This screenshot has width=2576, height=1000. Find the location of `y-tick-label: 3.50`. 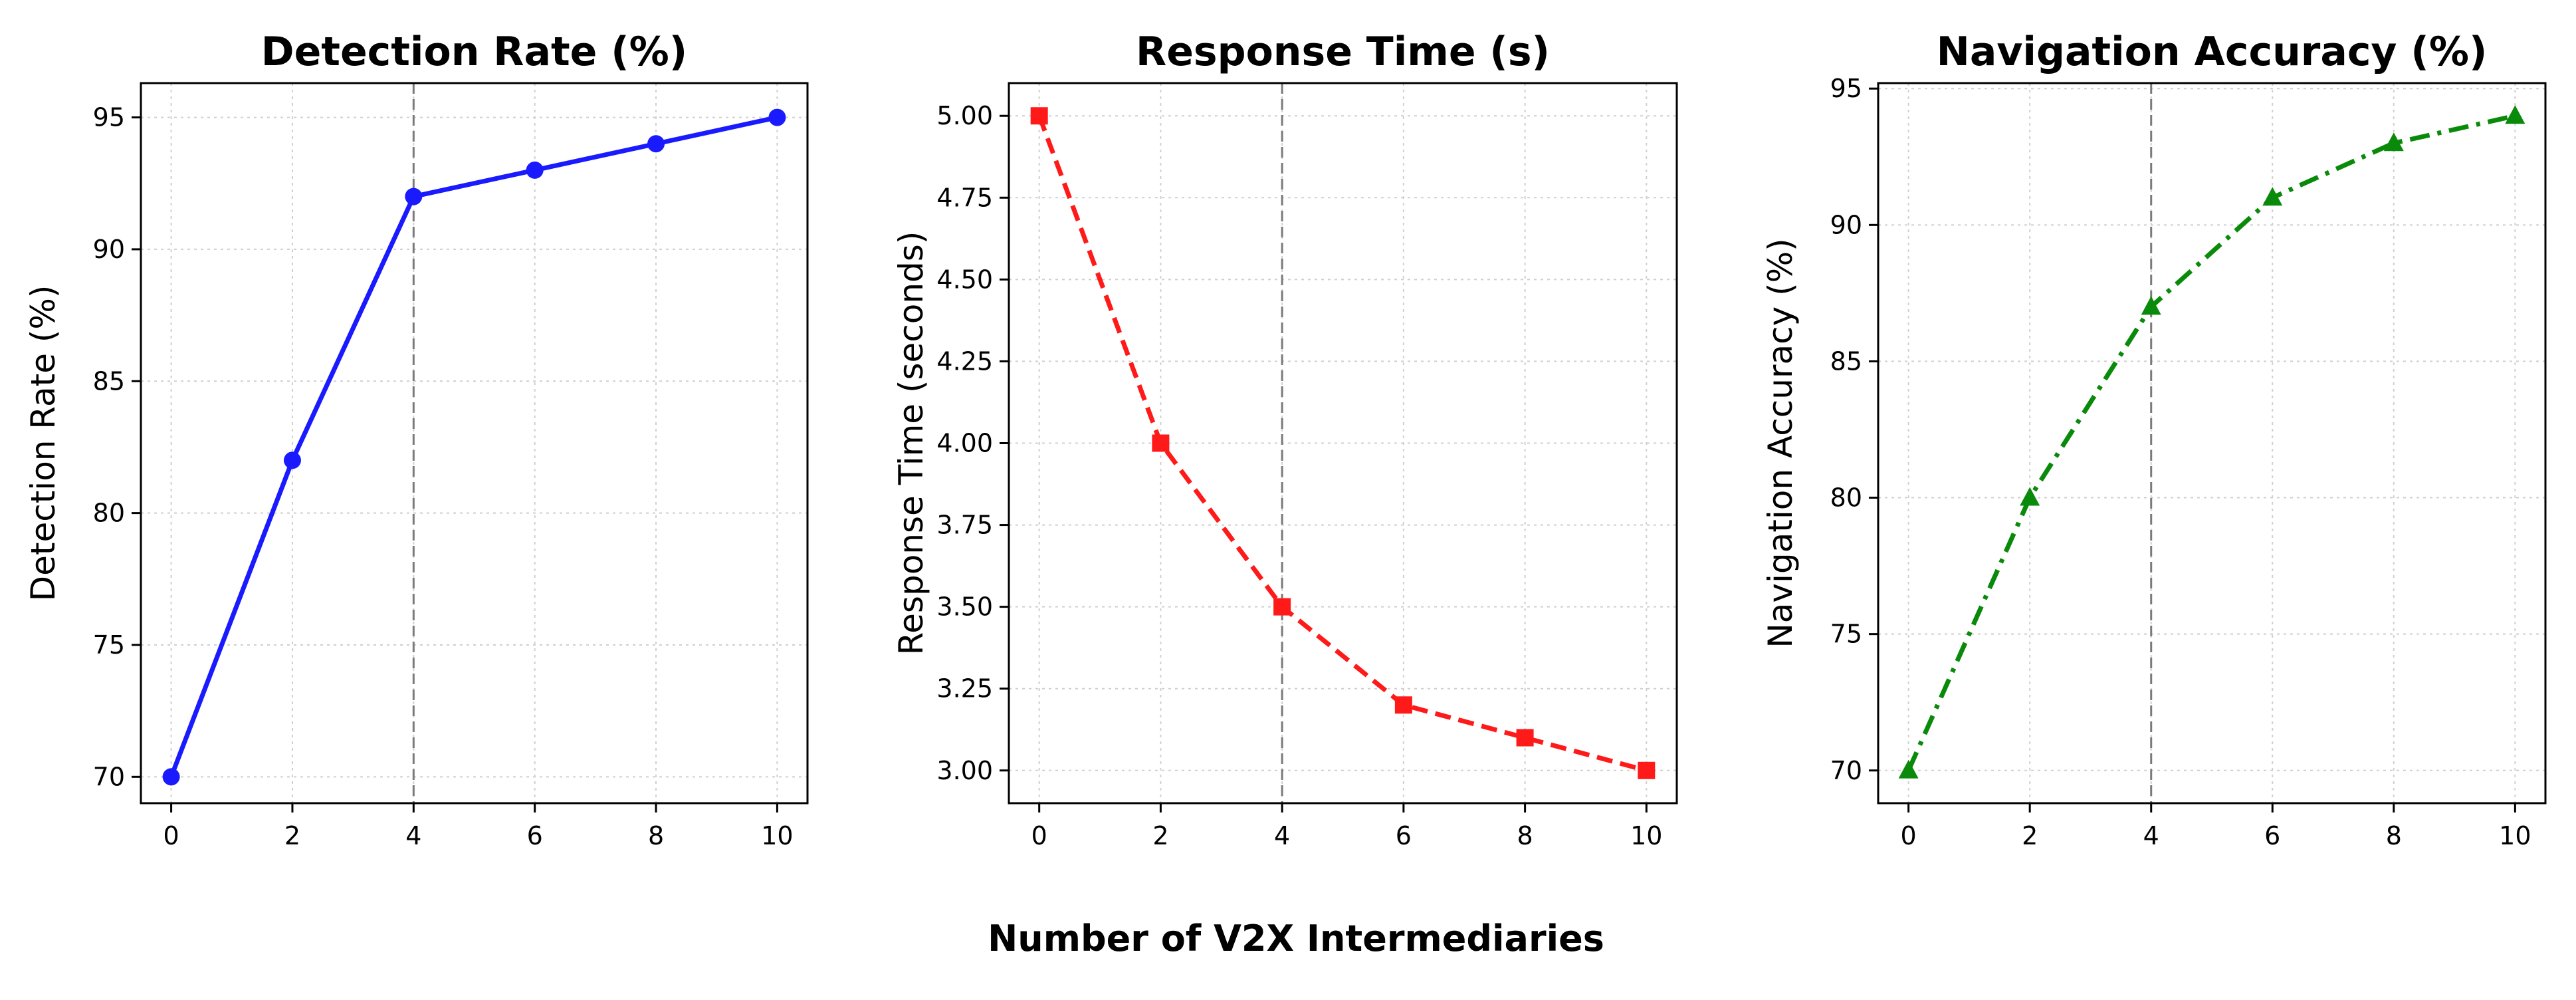

y-tick-label: 3.50 is located at coordinates (964, 607).